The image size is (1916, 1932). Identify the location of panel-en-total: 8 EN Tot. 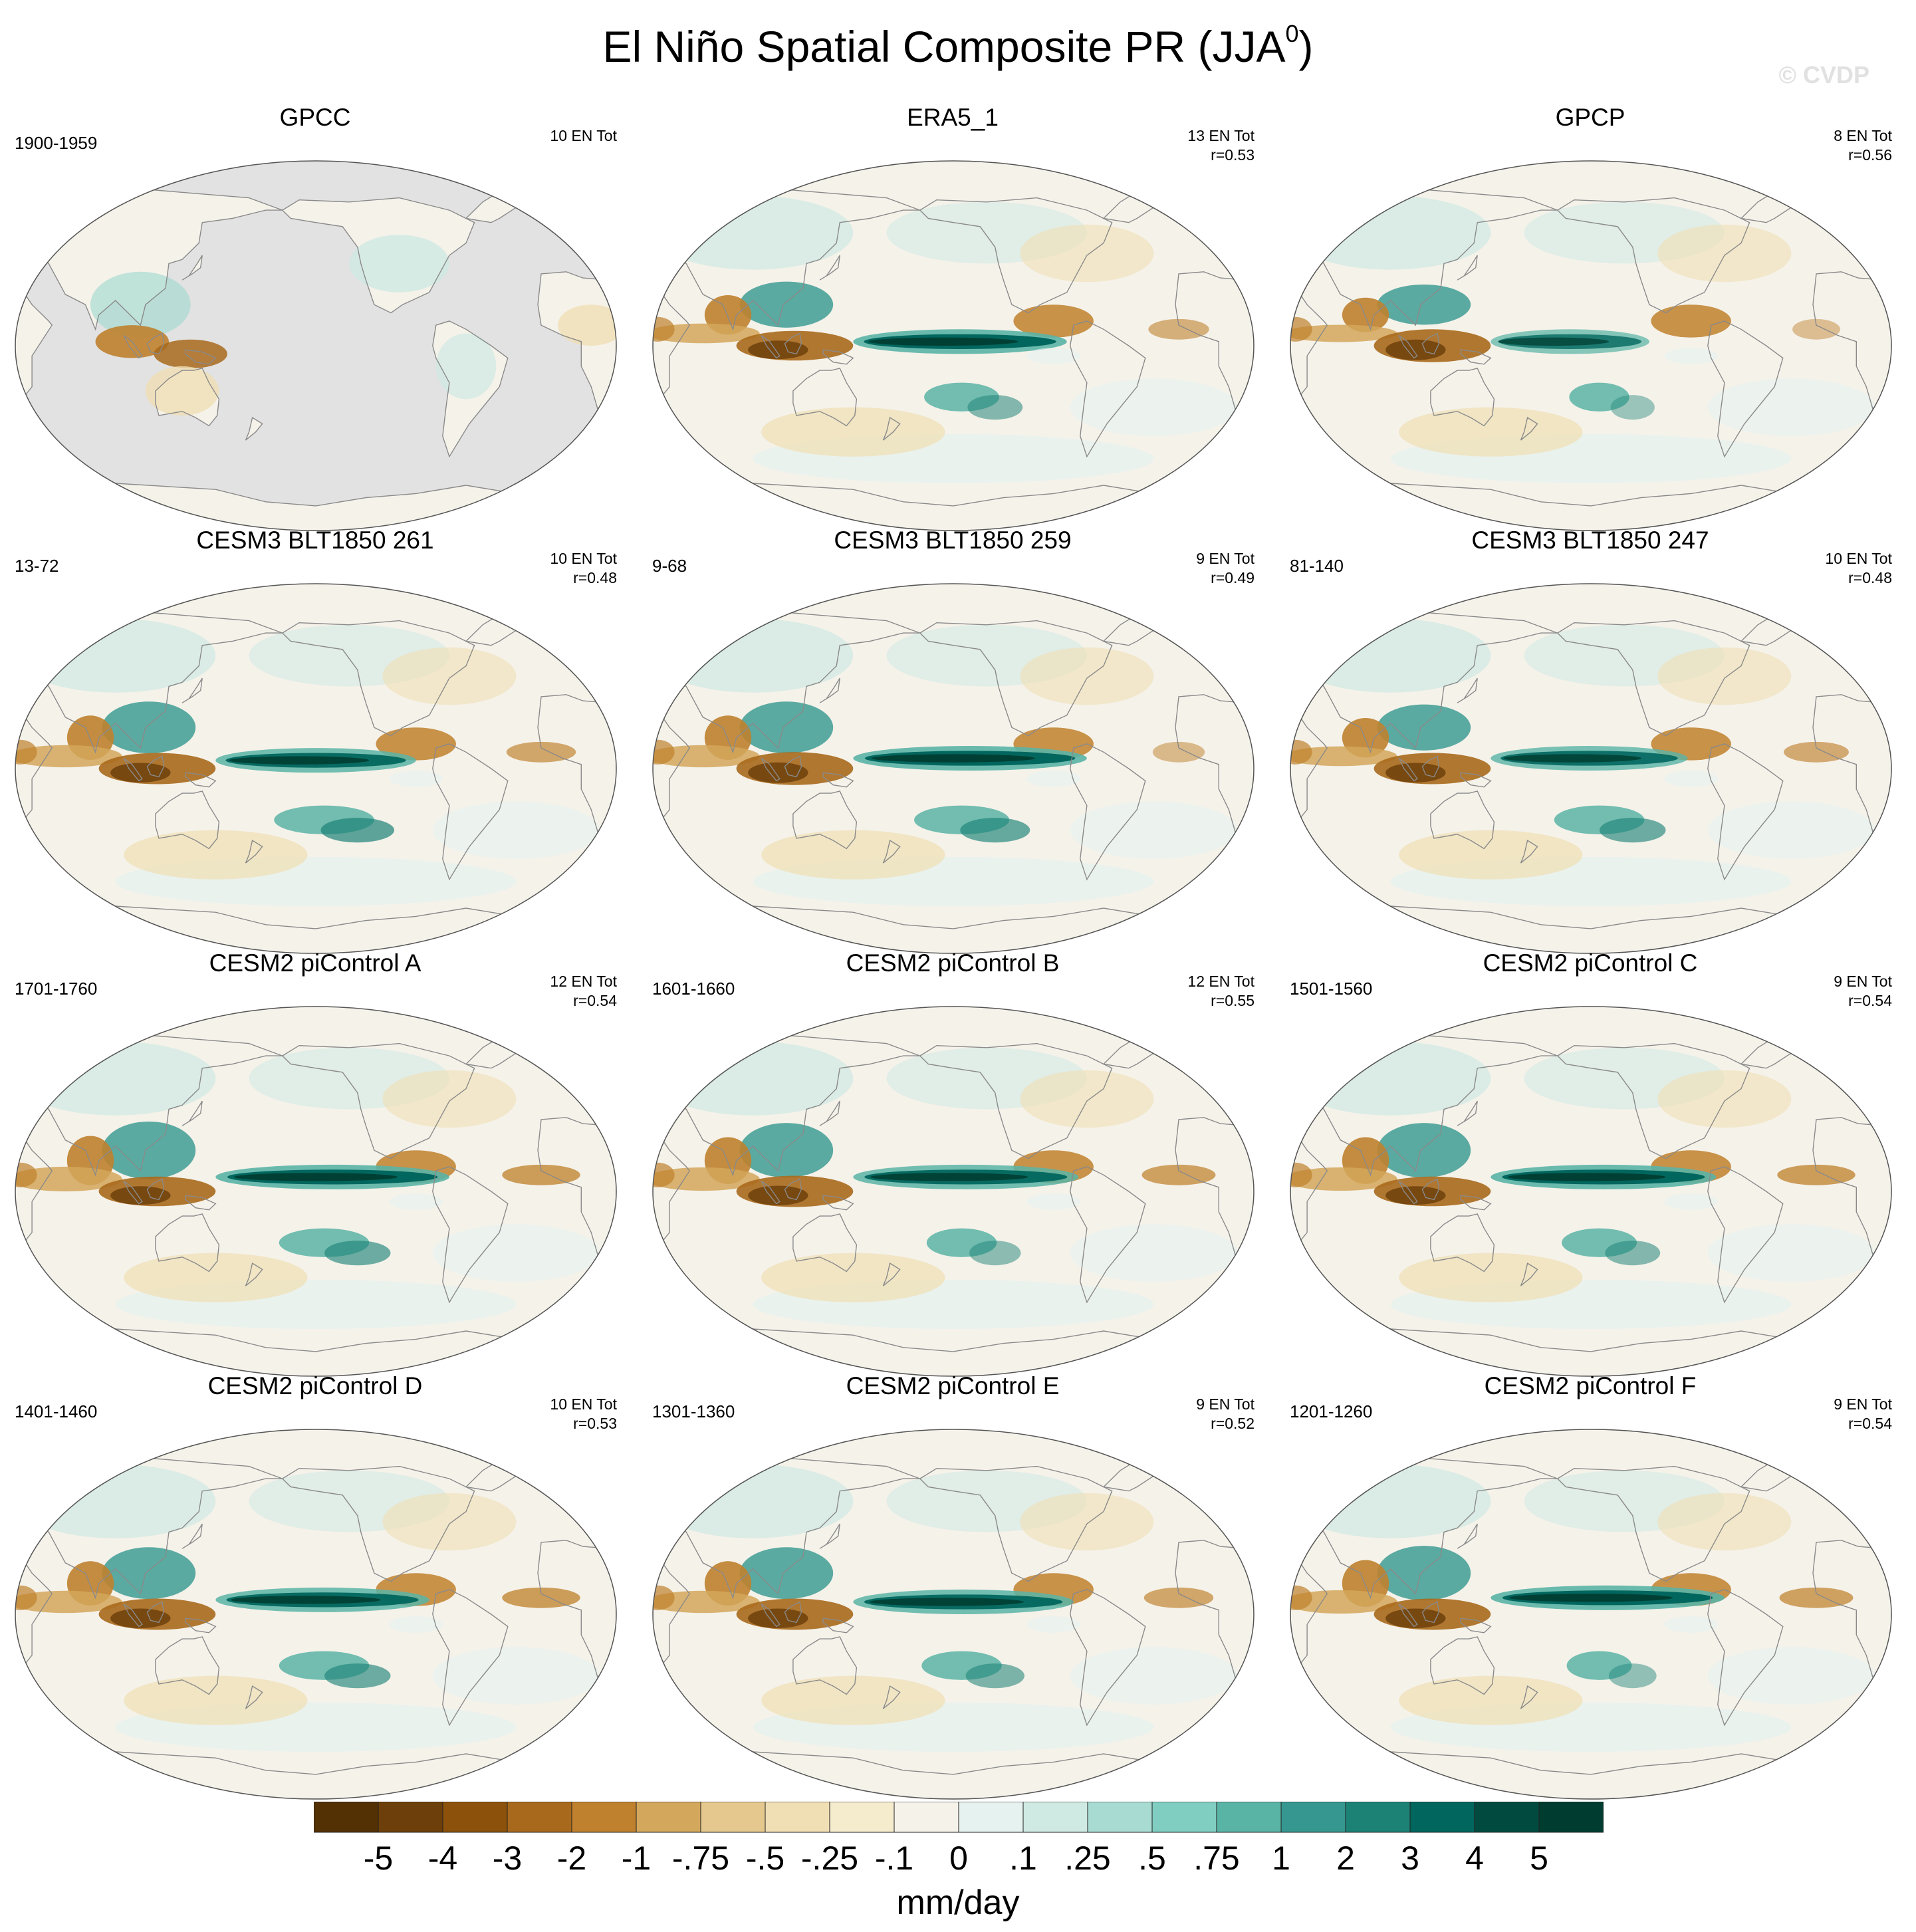
(1863, 135).